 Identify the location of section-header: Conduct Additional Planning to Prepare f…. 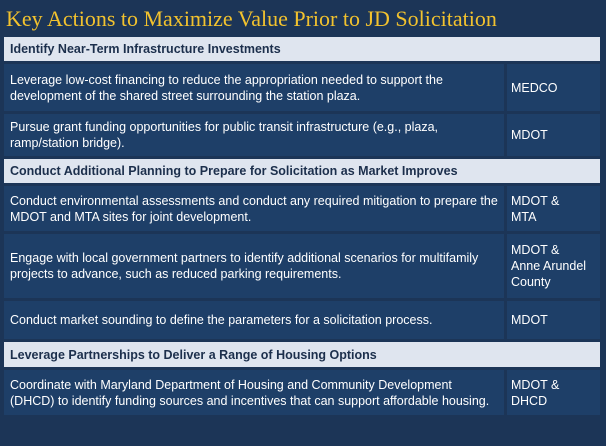
(302, 171).